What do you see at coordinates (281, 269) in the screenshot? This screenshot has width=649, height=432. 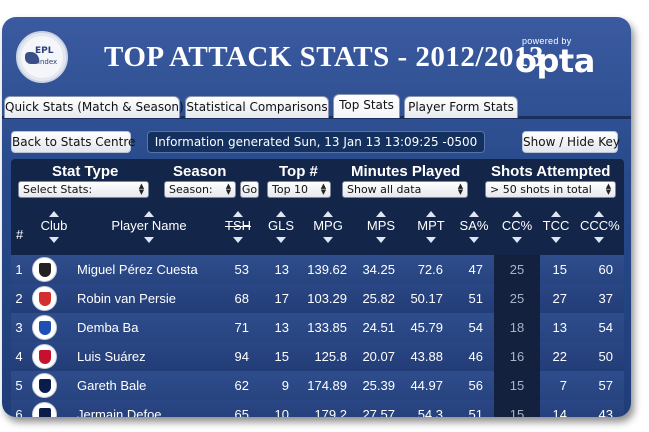 I see `cell-gls: 13` at bounding box center [281, 269].